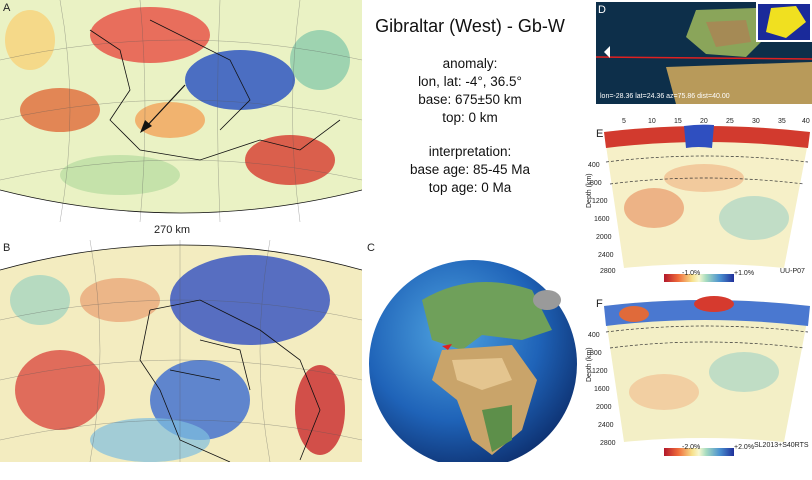  I want to click on e-colorbar-min: -1.0%, so click(691, 273).